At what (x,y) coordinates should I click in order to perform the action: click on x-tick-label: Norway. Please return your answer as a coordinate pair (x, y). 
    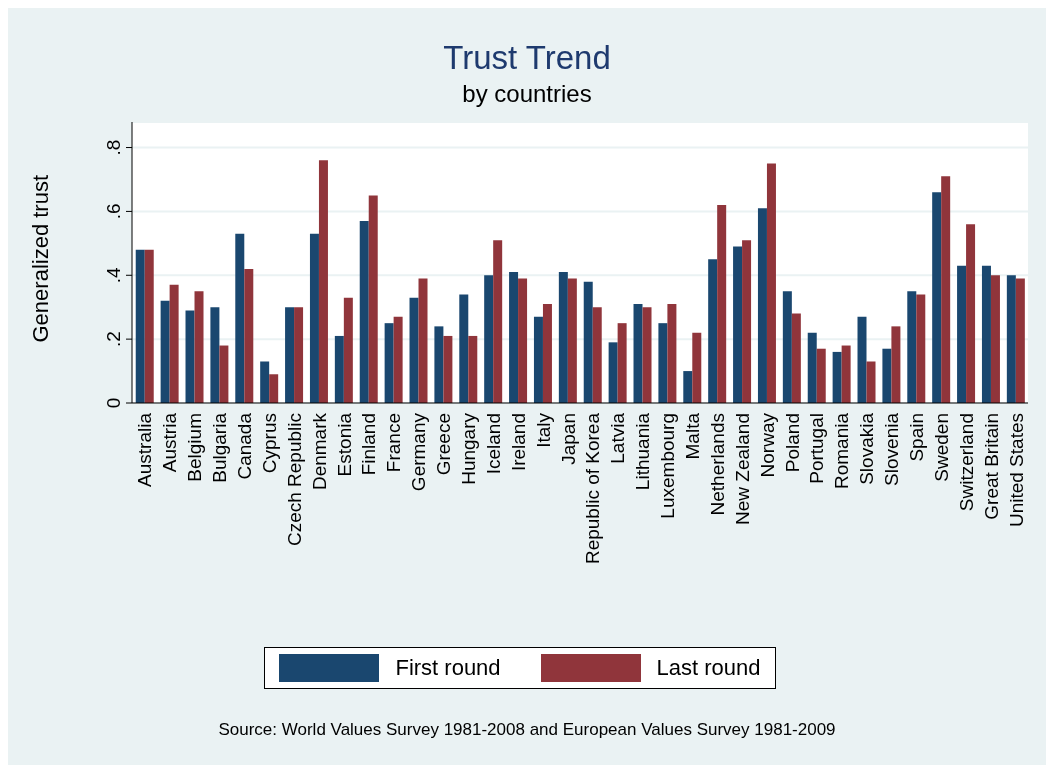
    Looking at the image, I should click on (767, 445).